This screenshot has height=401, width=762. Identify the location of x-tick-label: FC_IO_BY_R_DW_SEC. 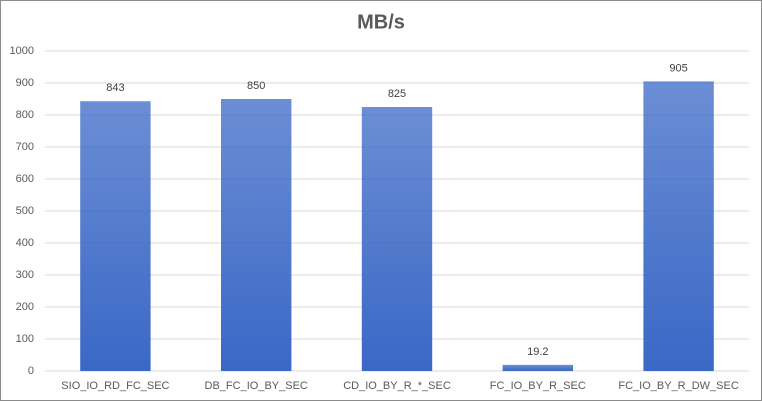
(678, 386).